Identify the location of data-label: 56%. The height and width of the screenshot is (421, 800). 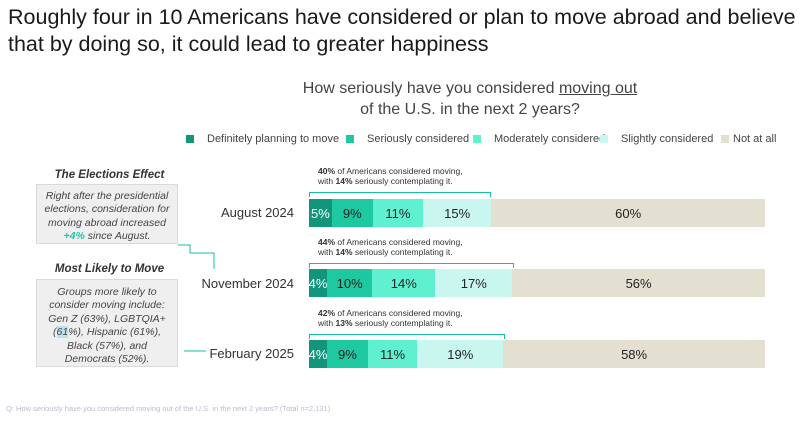
(638, 283).